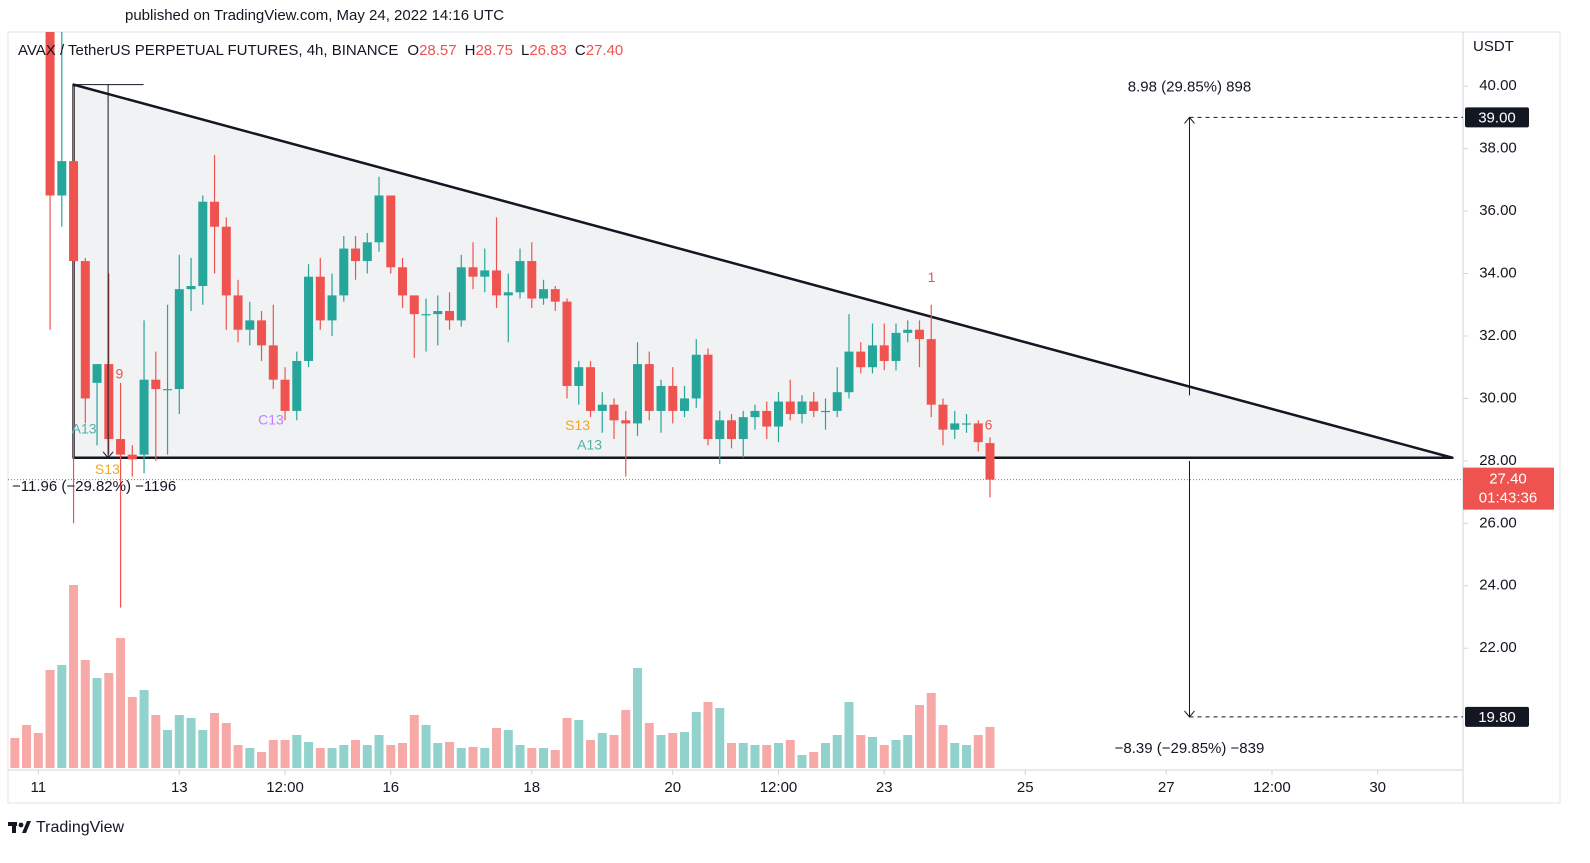 The image size is (1590, 863). Describe the element at coordinates (1498, 273) in the screenshot. I see `y-tick-label: 34.00` at that location.